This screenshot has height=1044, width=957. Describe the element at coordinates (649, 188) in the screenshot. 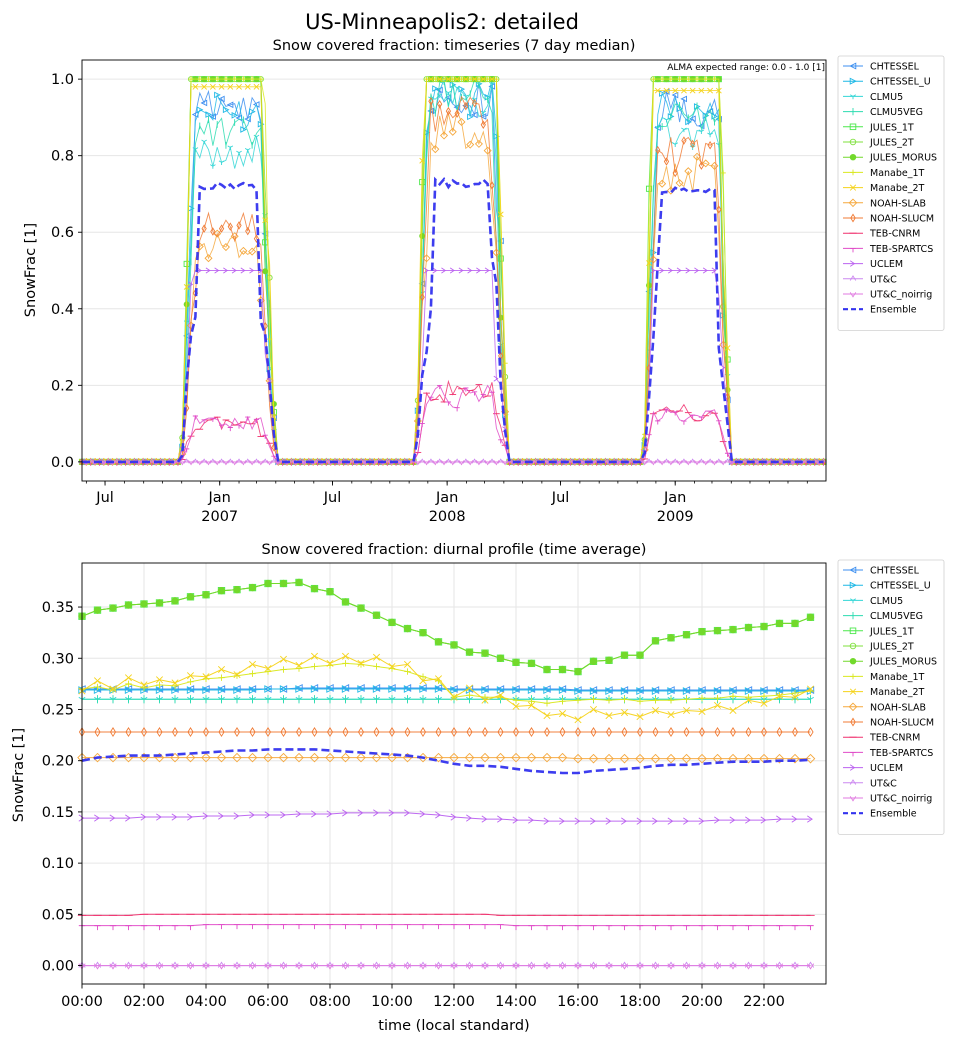

I see `point-jules-1t` at that location.